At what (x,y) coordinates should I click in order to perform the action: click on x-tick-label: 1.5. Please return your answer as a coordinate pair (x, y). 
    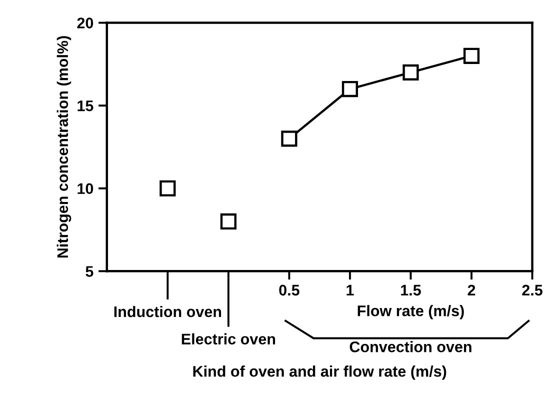
    Looking at the image, I should click on (411, 290).